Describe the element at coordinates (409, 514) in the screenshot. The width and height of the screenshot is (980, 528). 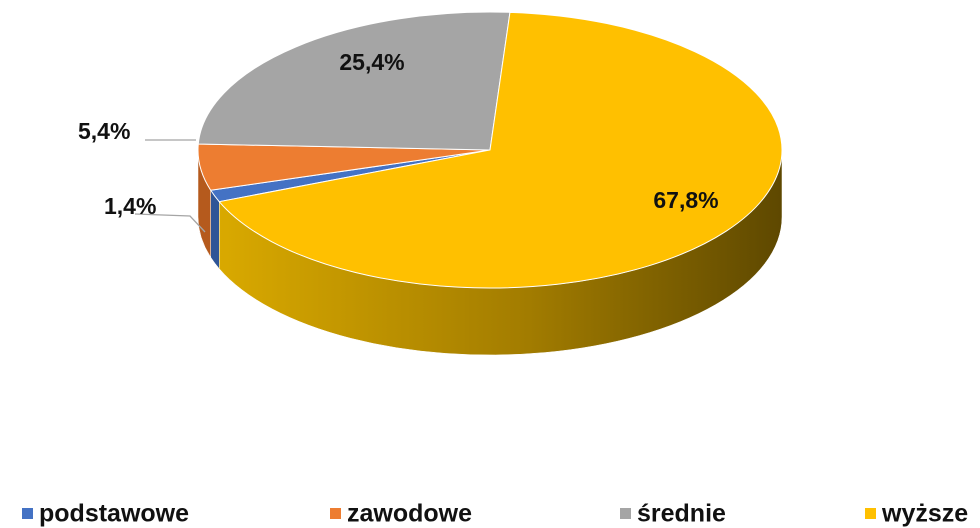
I see `legend-label: zawodowe` at that location.